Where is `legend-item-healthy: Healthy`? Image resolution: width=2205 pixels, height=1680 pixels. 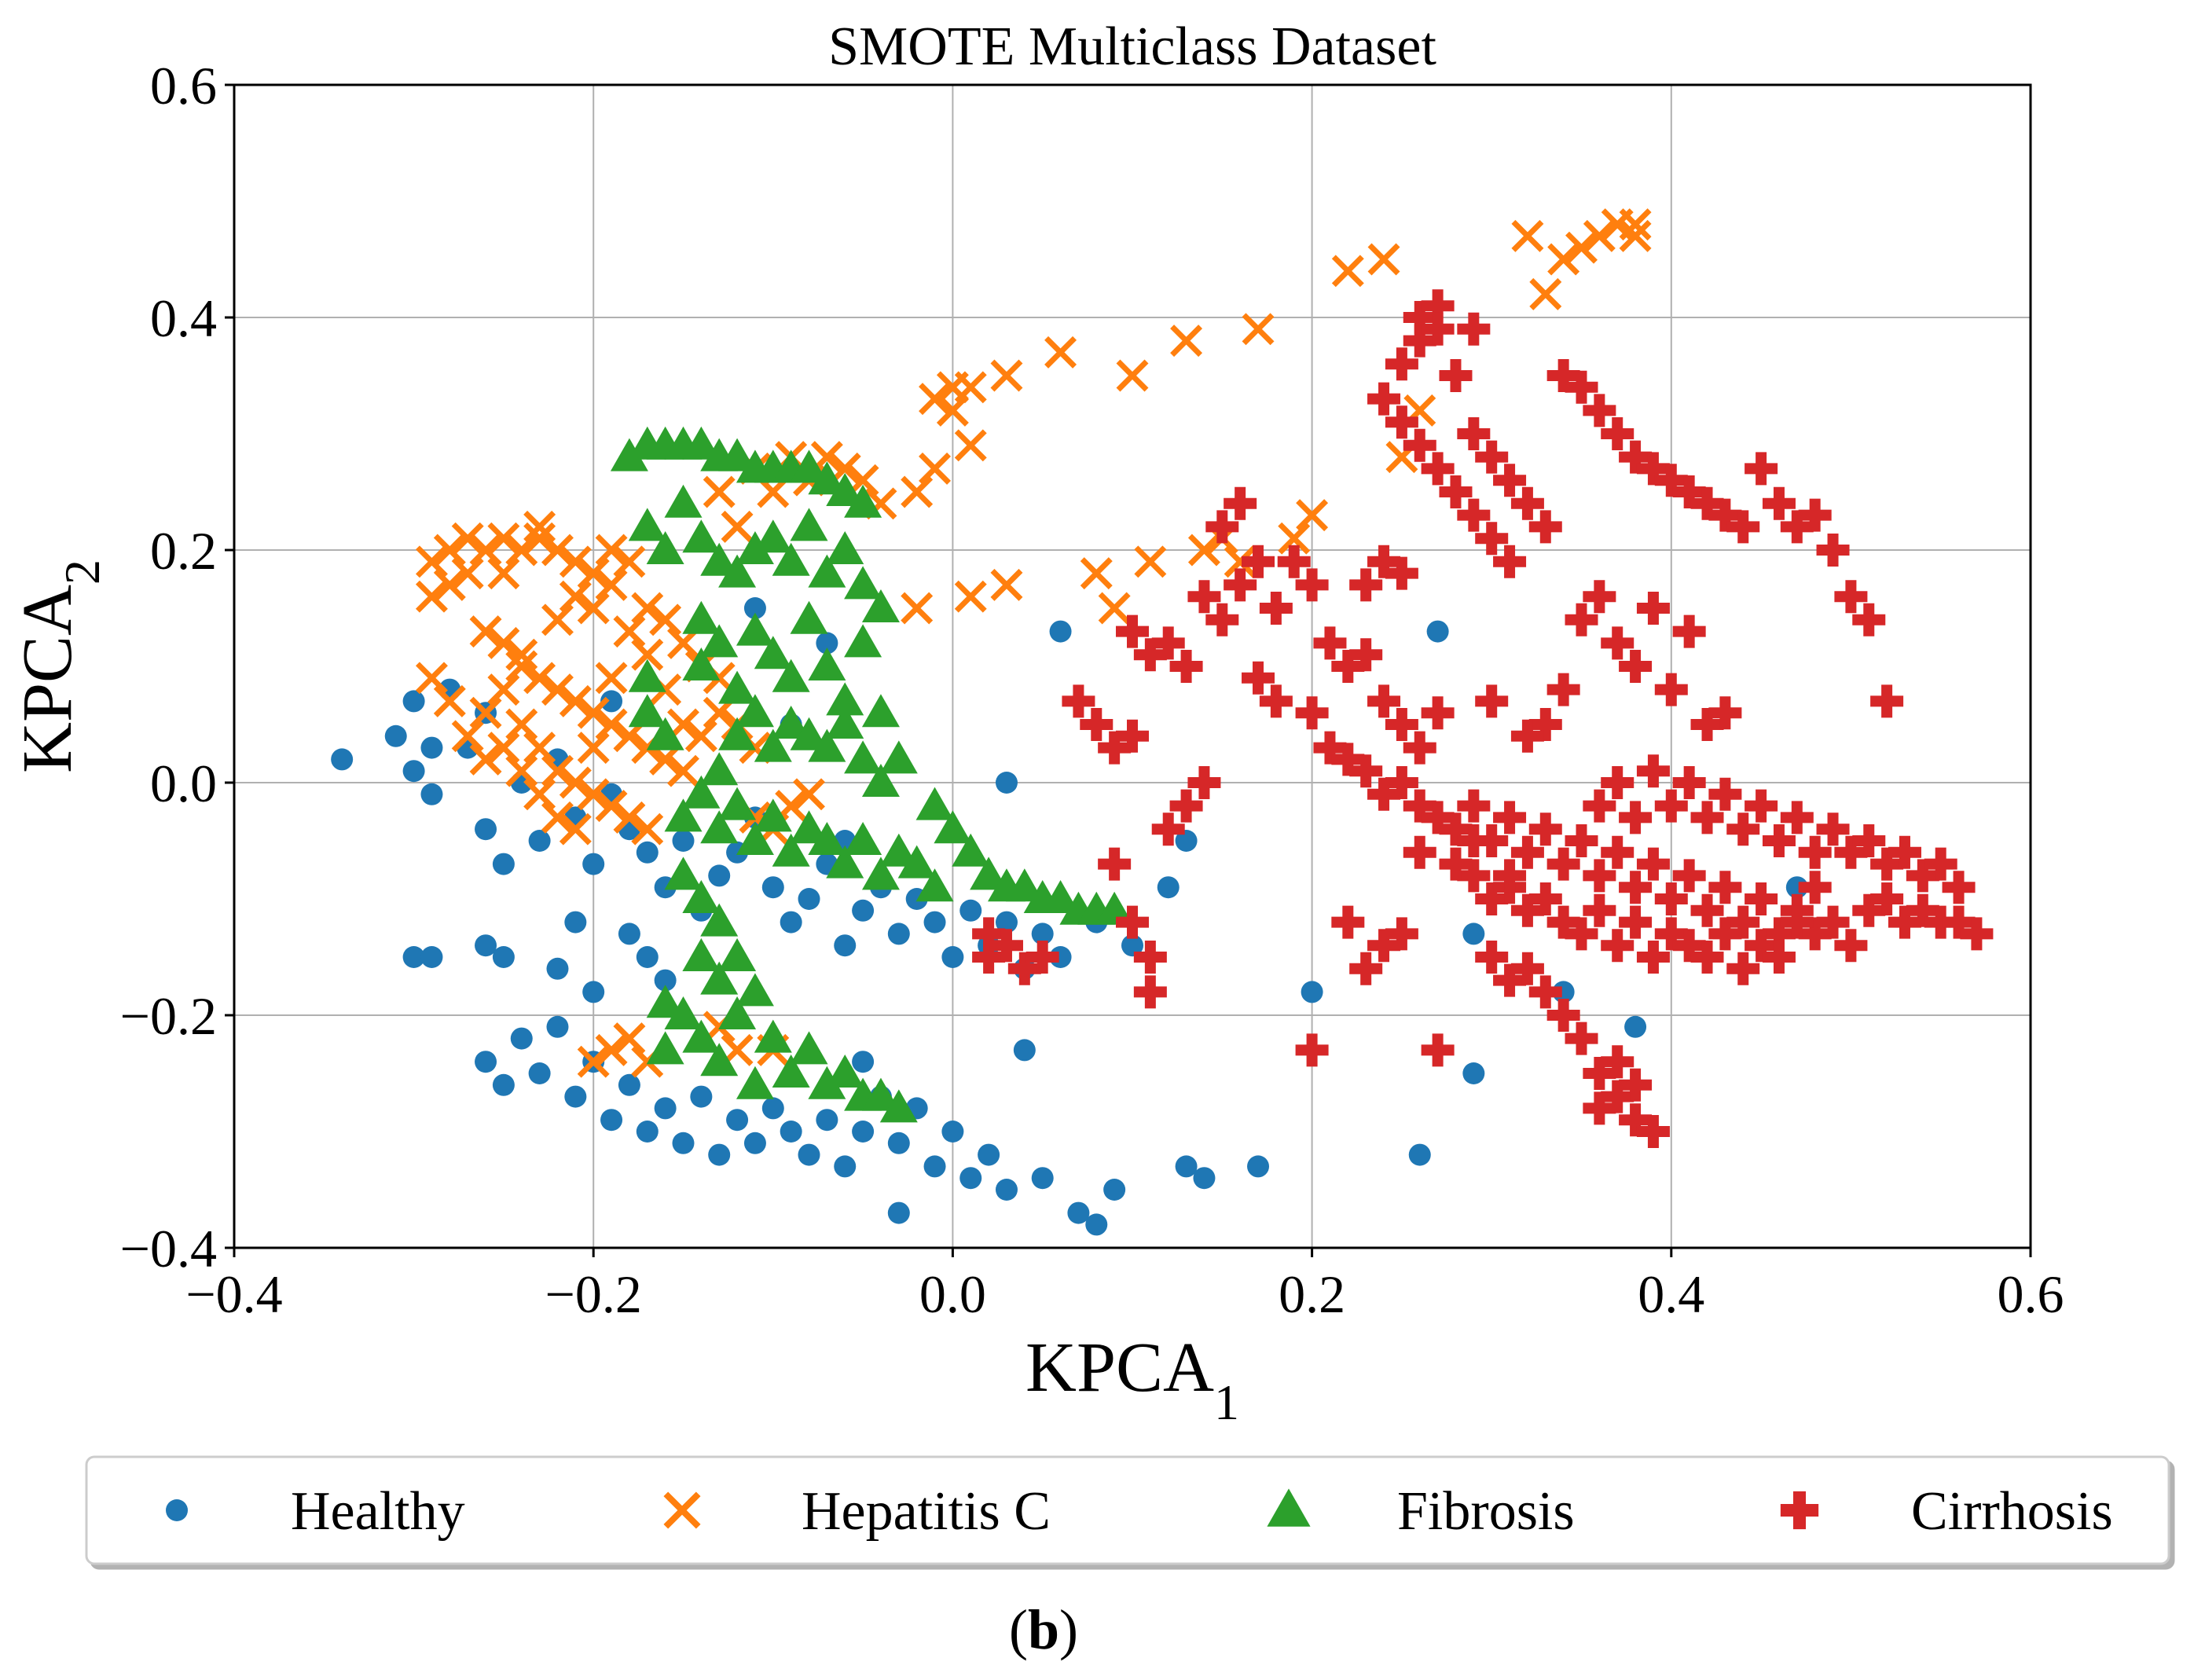
legend-item-healthy: Healthy is located at coordinates (315, 1511).